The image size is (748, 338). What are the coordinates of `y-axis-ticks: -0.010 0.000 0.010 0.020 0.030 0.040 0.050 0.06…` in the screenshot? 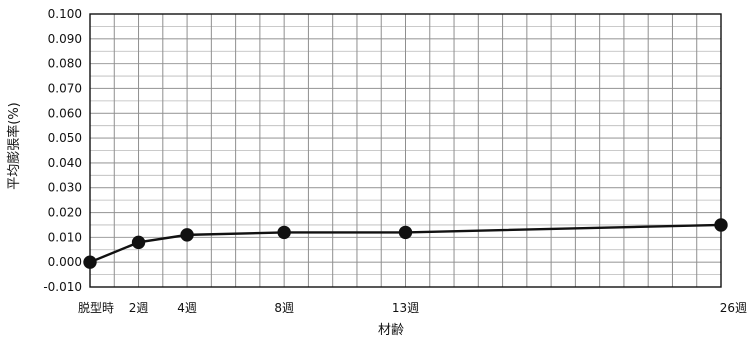 It's located at (62, 150).